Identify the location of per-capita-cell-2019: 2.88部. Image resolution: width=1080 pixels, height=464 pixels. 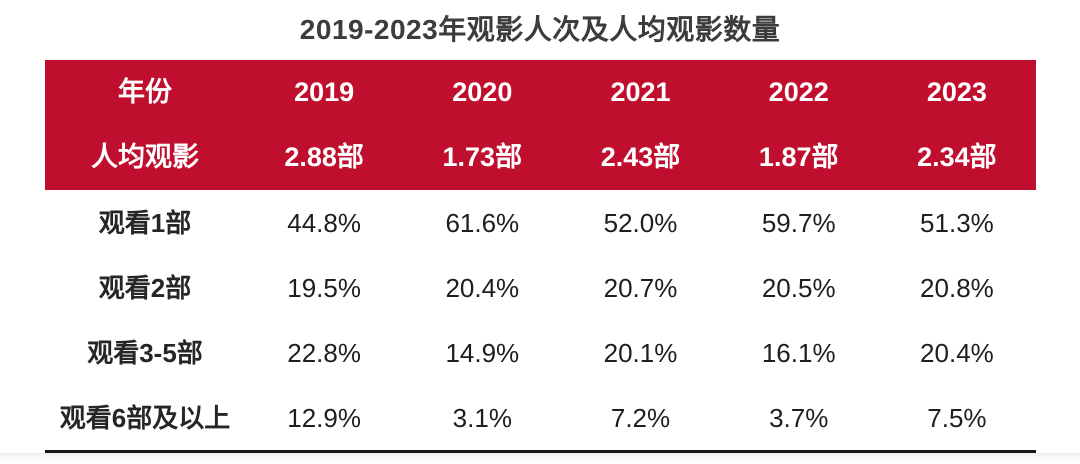
(324, 157).